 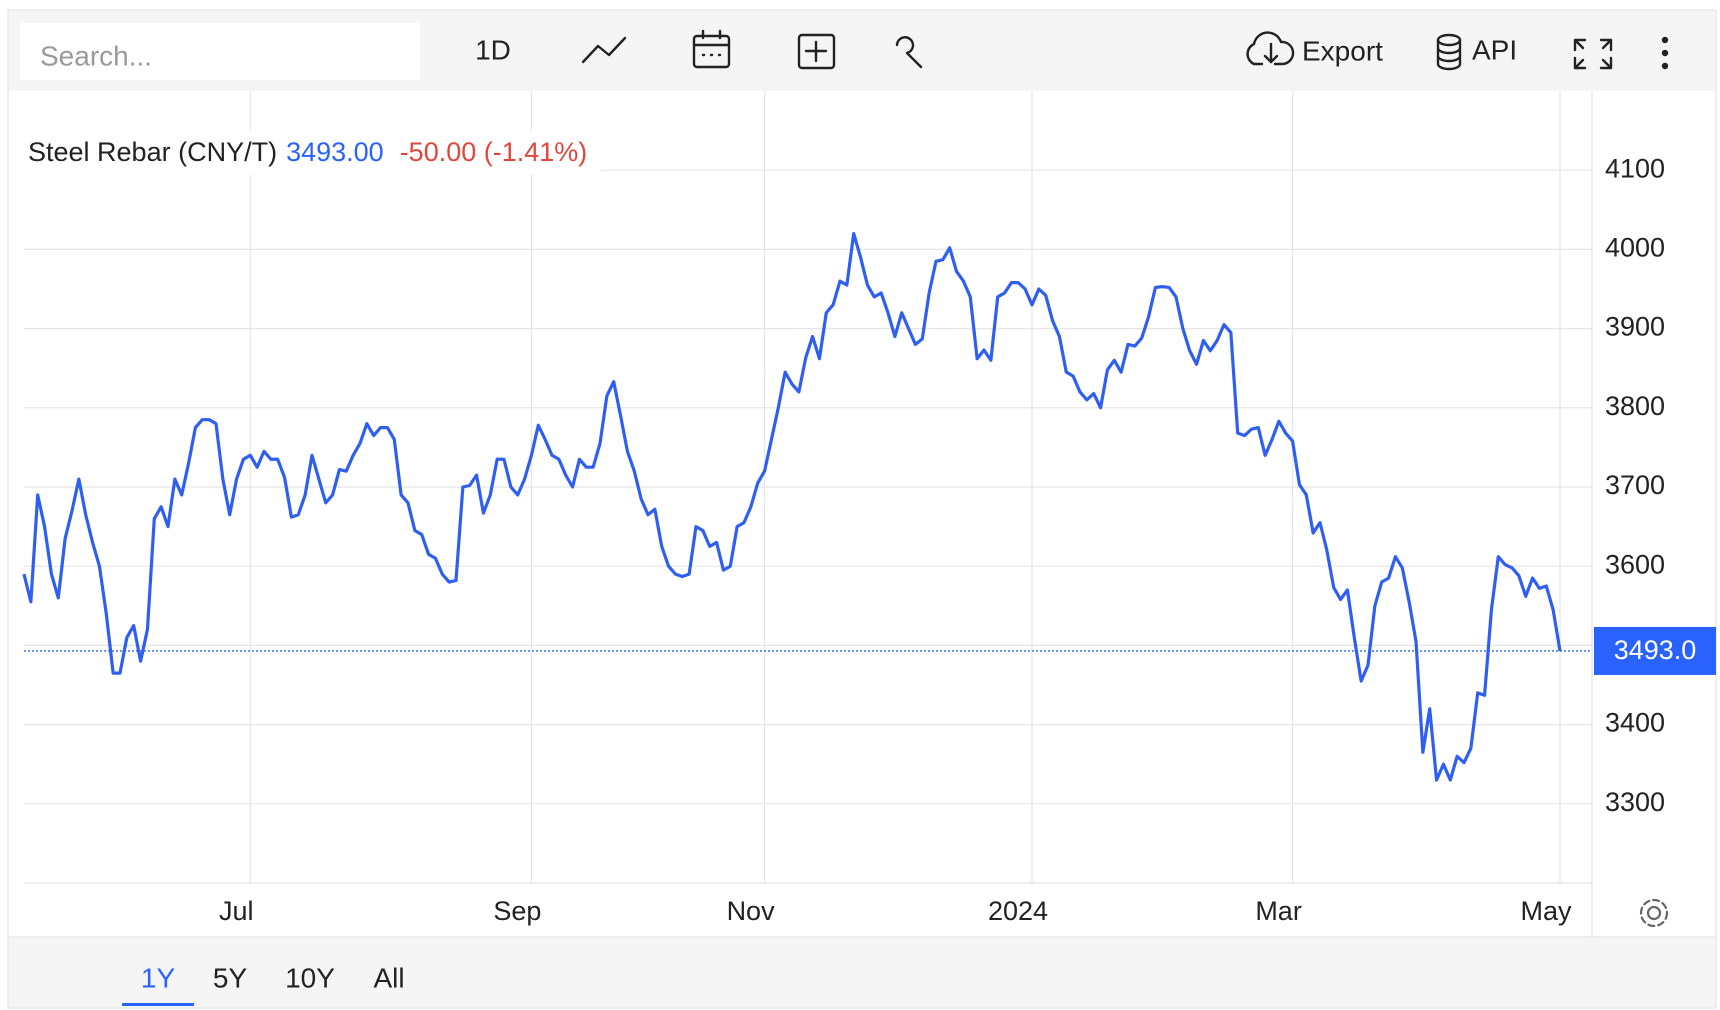 What do you see at coordinates (1635, 406) in the screenshot?
I see `y-tick-label: 3800` at bounding box center [1635, 406].